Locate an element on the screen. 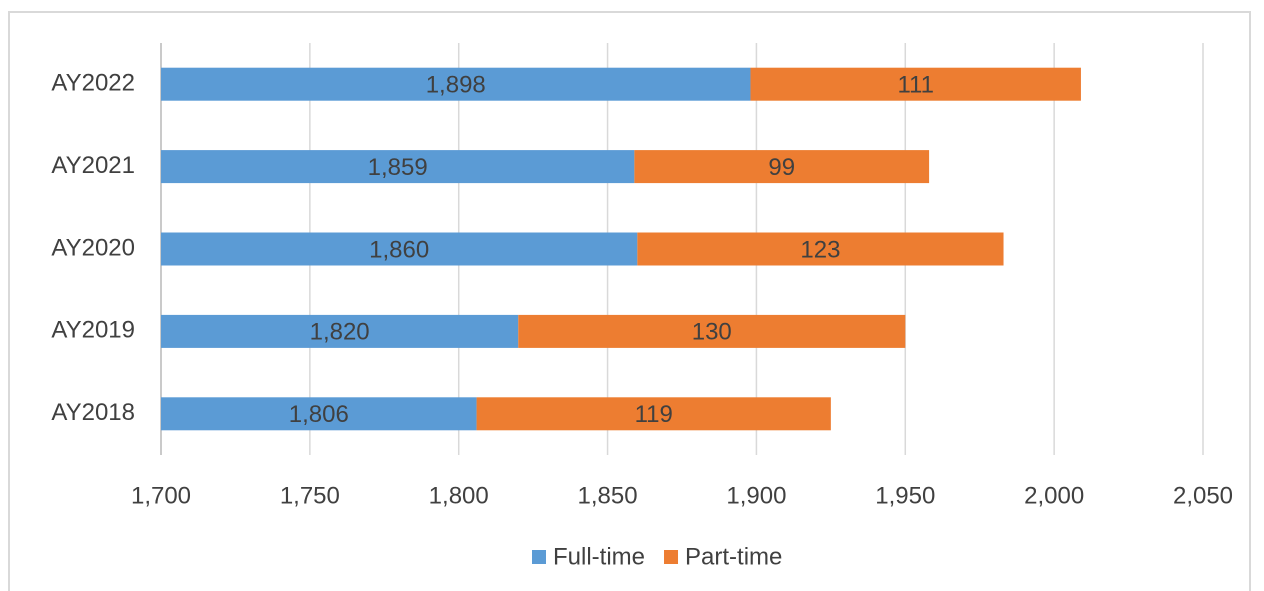 Image resolution: width=1264 pixels, height=591 pixels. data-label: 1,898 is located at coordinates (456, 85).